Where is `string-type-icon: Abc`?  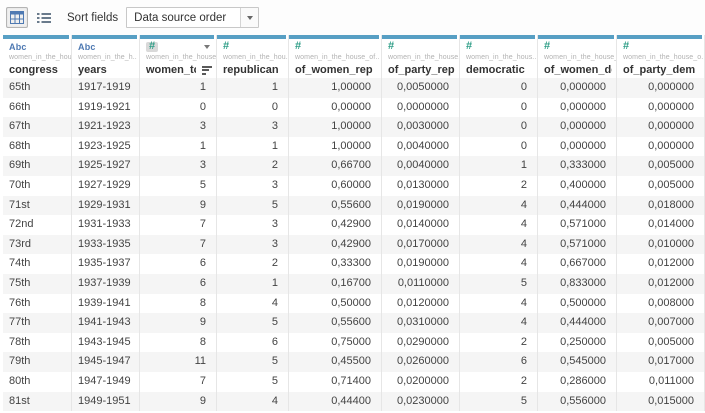 string-type-icon: Abc is located at coordinates (87, 46).